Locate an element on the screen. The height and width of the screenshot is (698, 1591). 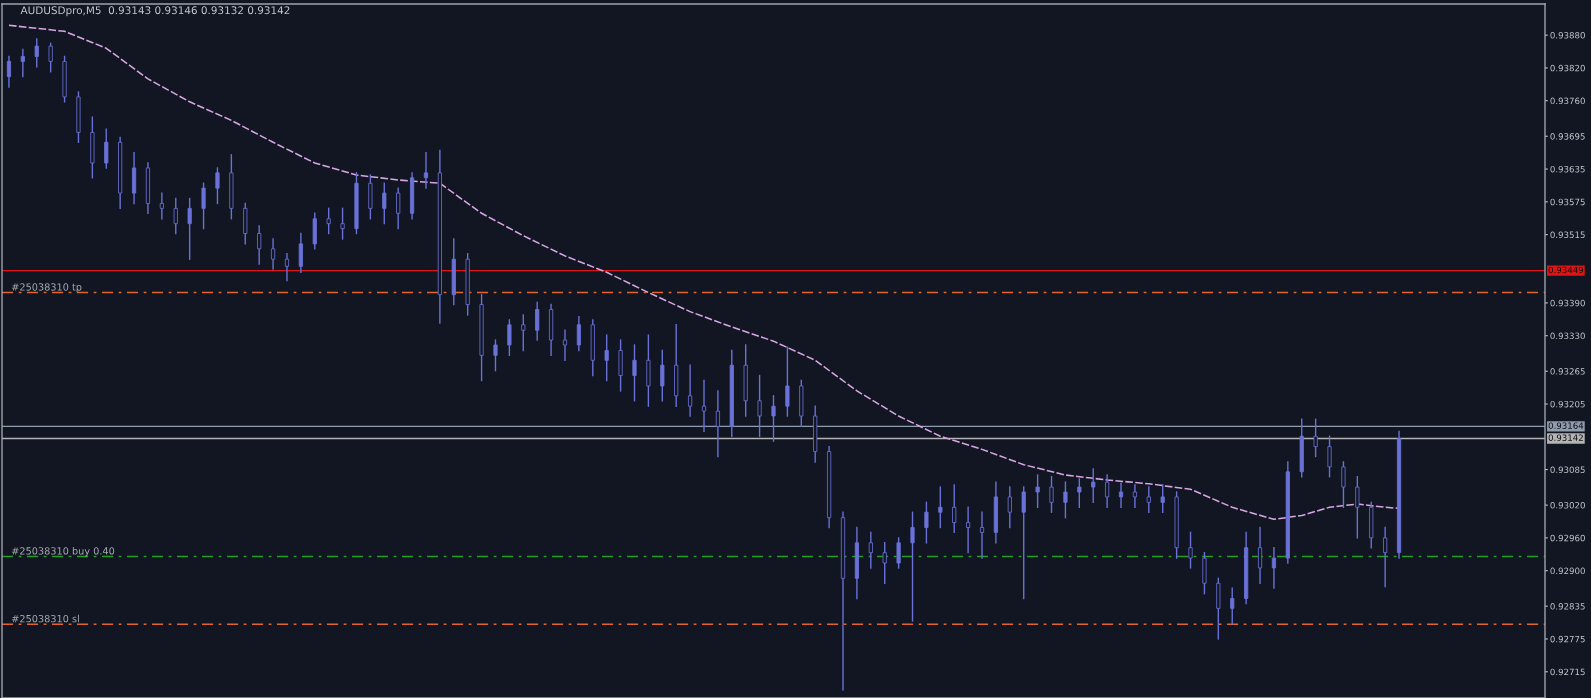
ref-line-label: 0.93449 is located at coordinates (1566, 270).